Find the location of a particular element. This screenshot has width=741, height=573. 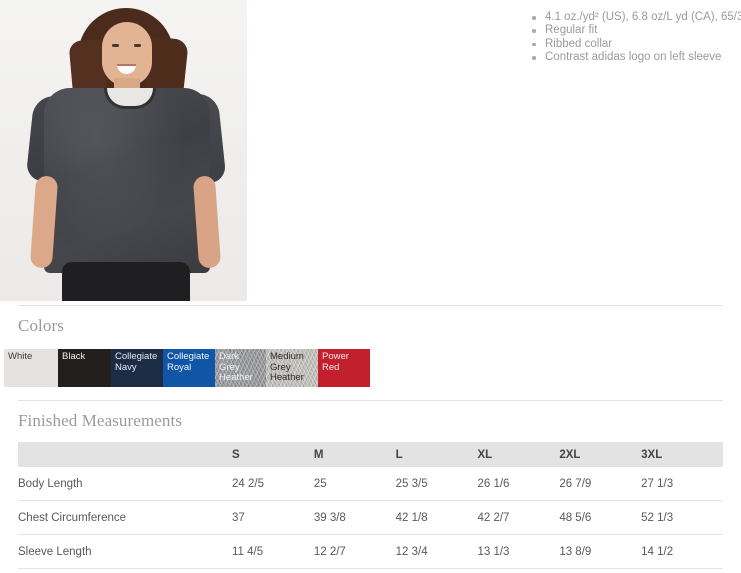

measurement-value: 26 7/9 is located at coordinates (600, 484).